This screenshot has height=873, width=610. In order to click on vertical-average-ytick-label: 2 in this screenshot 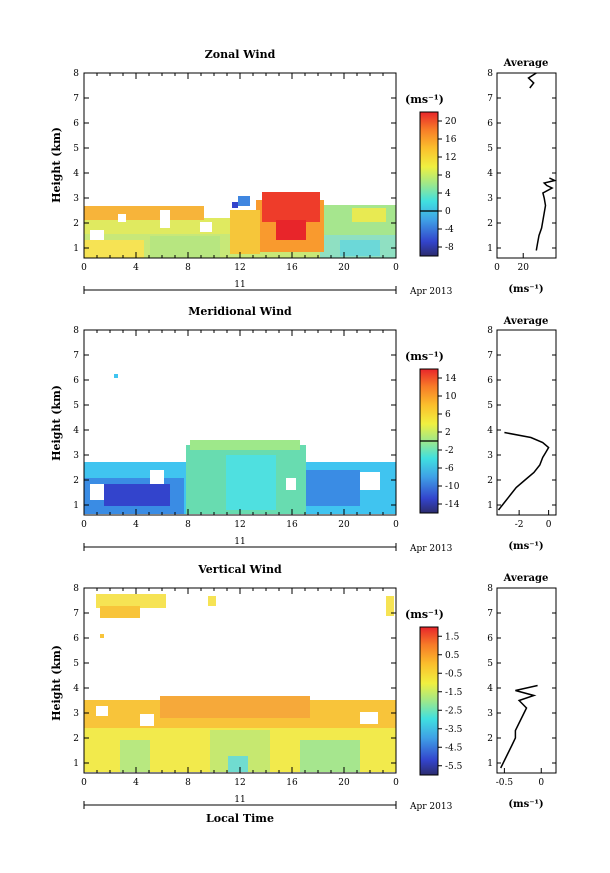, I will do `click(490, 739)`.